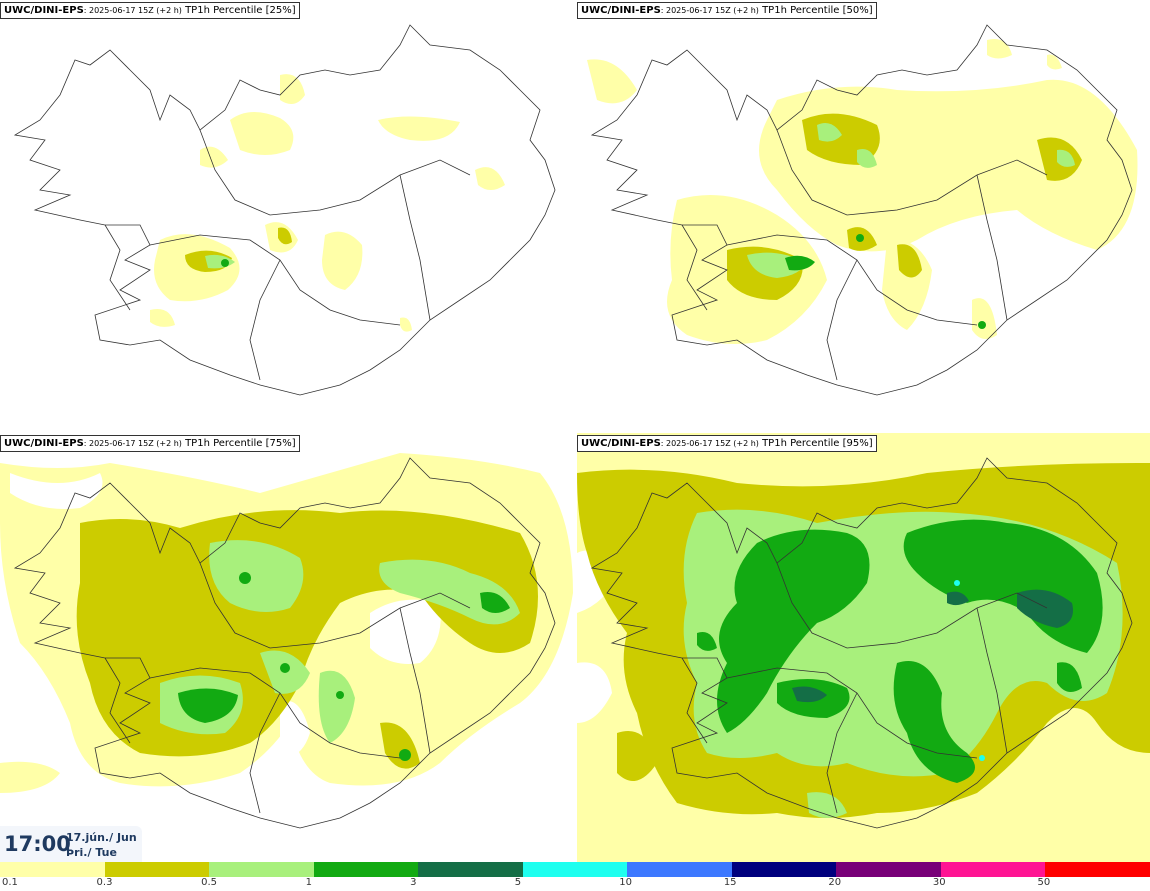  What do you see at coordinates (575, 884) in the screenshot?
I see `colorbar-ticks: 0.1 0.3 0.5 1 3 5 10 15 20 30 50` at bounding box center [575, 884].